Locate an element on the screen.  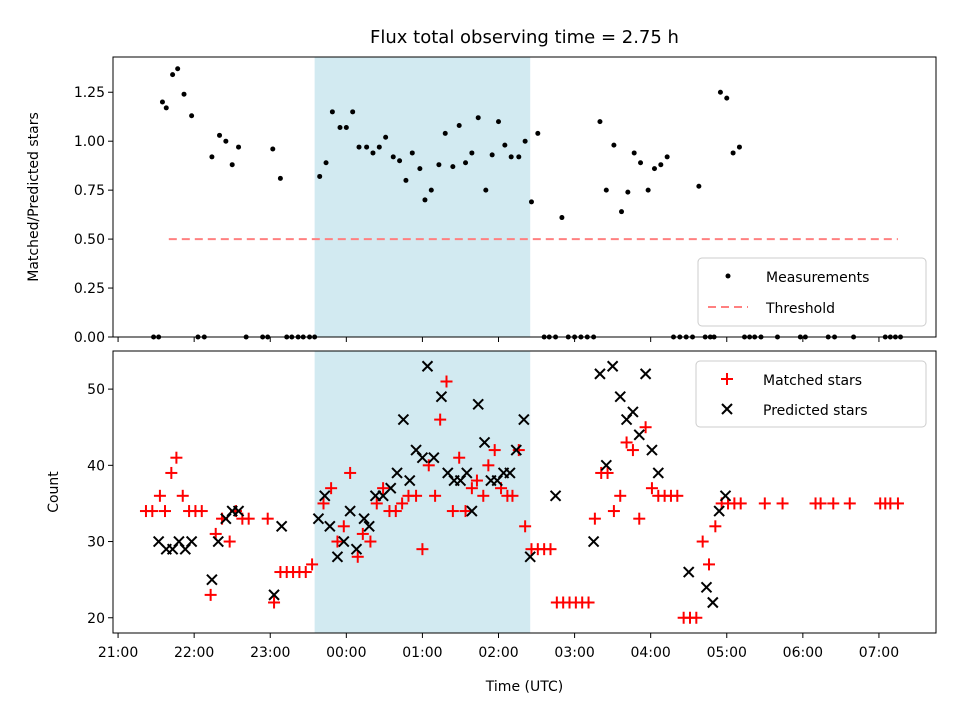
top-legend: Measurements Threshold is located at coordinates (812, 292).